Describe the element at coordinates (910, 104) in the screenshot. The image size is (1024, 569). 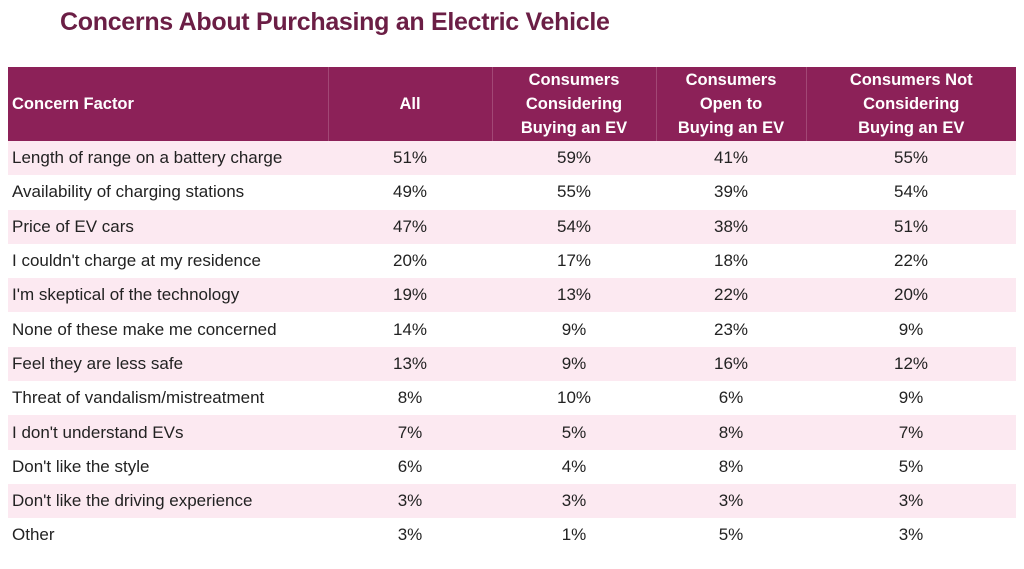
I see `header-not-considering: Consumers Not Considering Buying an EV` at that location.